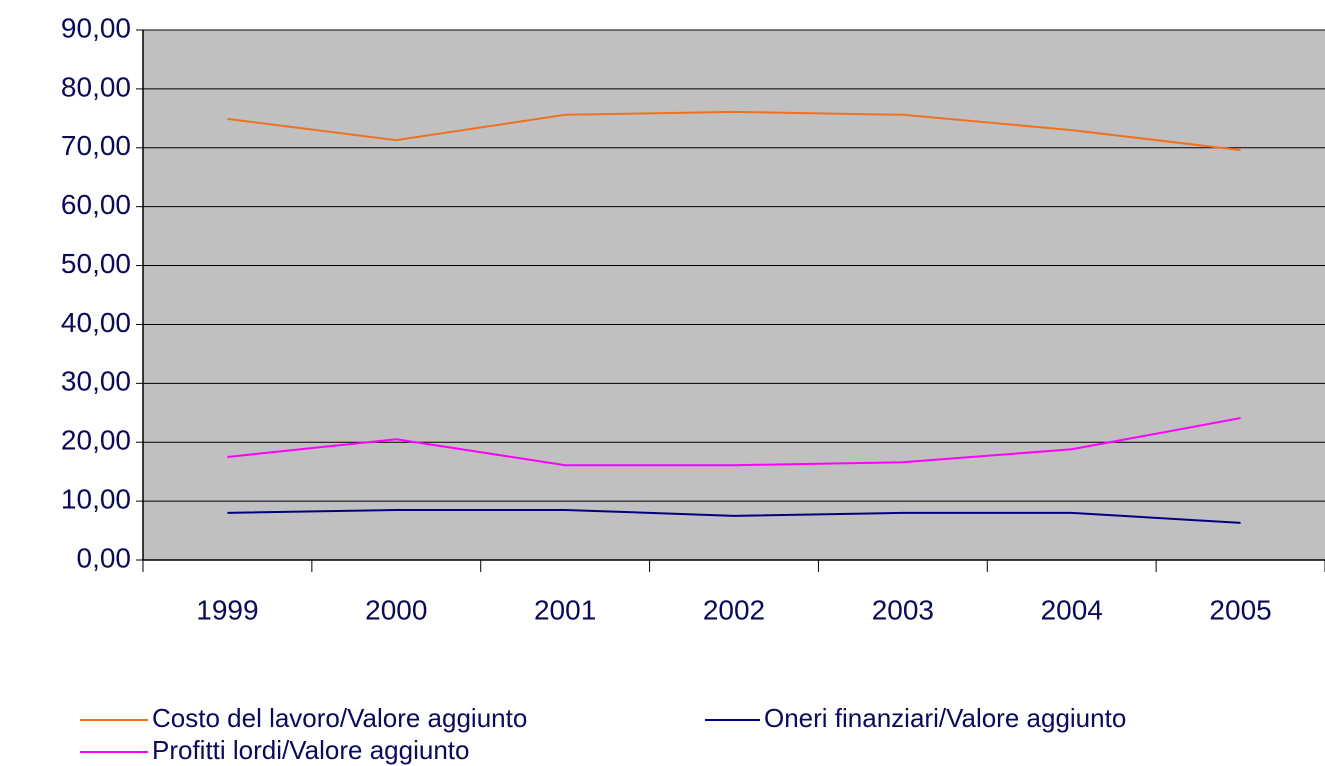 This screenshot has width=1325, height=766. I want to click on y-tick-label: 10,00, so click(96, 499).